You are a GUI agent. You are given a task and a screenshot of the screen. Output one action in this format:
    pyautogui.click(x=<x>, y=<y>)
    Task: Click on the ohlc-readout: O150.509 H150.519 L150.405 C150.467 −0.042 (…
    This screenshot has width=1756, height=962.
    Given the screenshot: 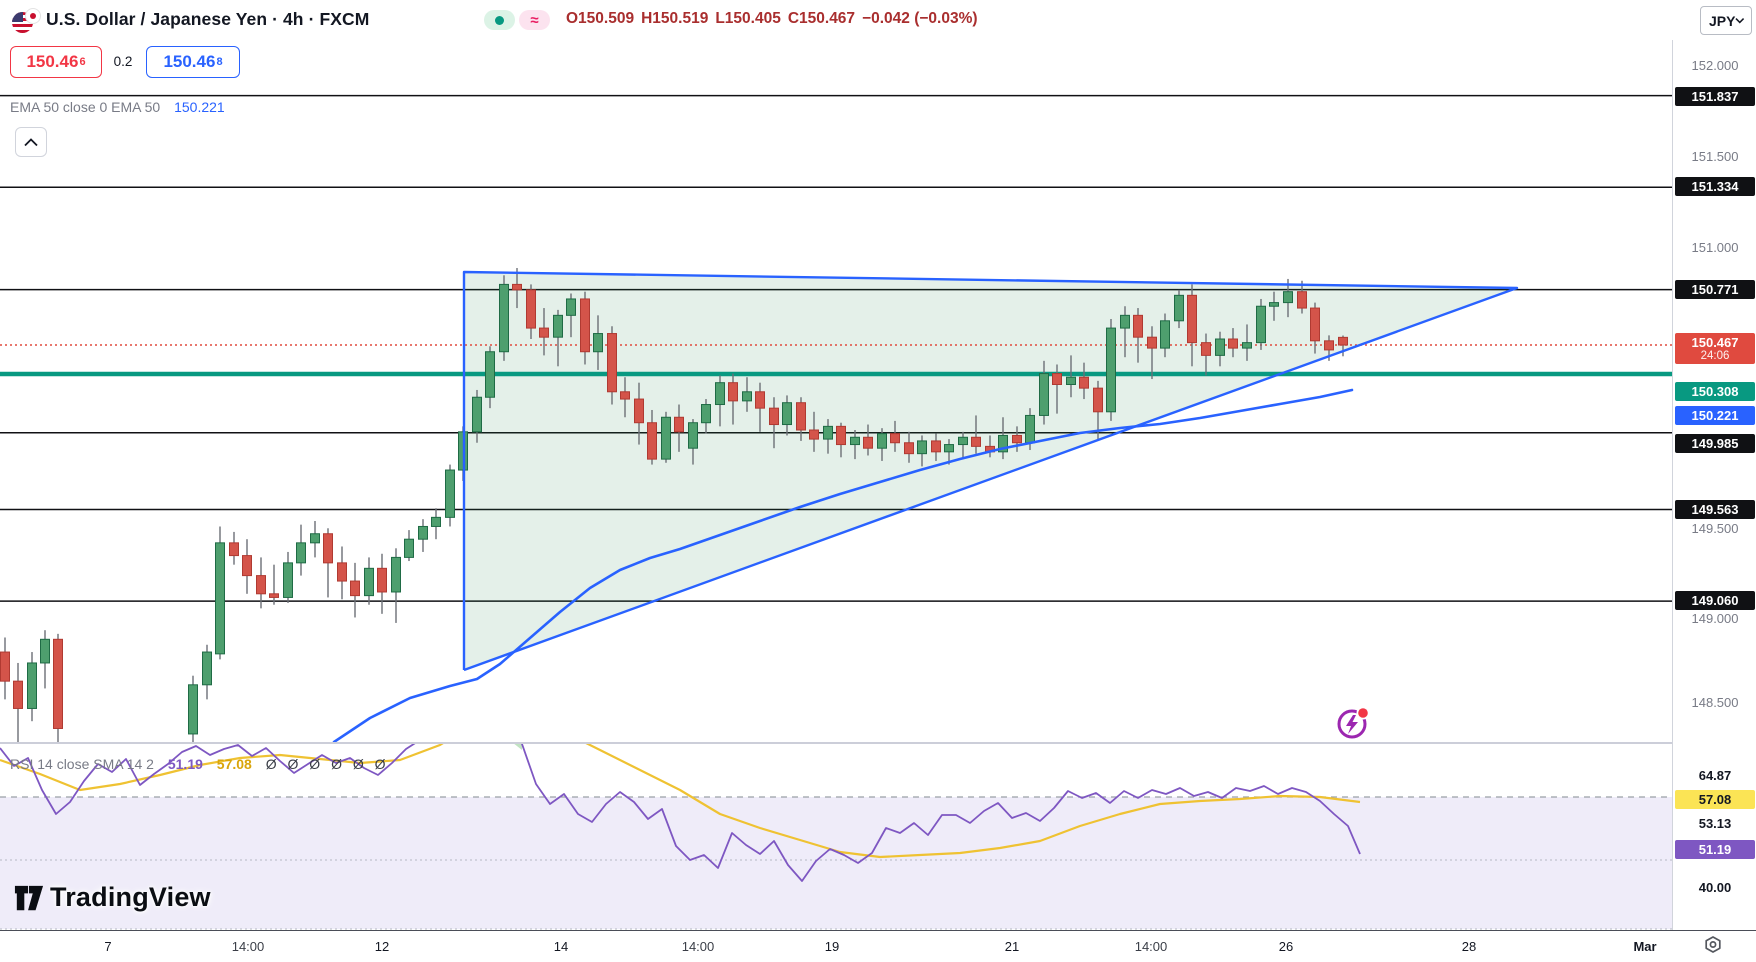 What is the action you would take?
    pyautogui.click(x=775, y=19)
    